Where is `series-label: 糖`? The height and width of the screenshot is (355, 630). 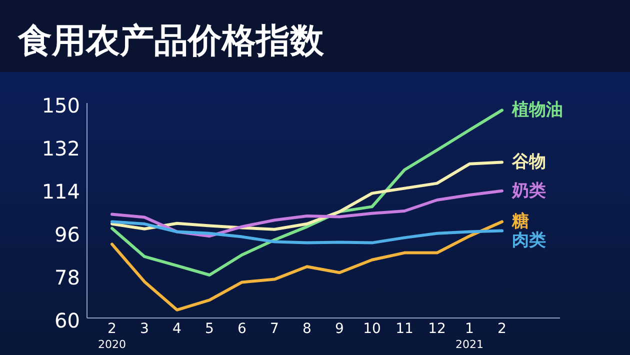
series-label: 糖 is located at coordinates (520, 222).